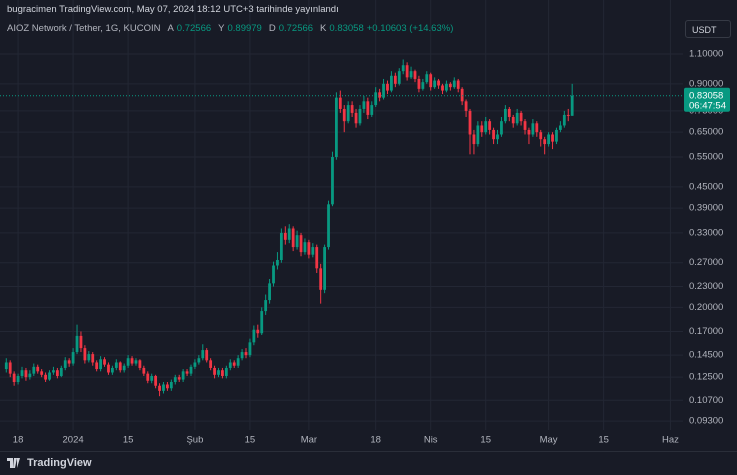  I want to click on y-tick-label: 0.09300, so click(706, 421).